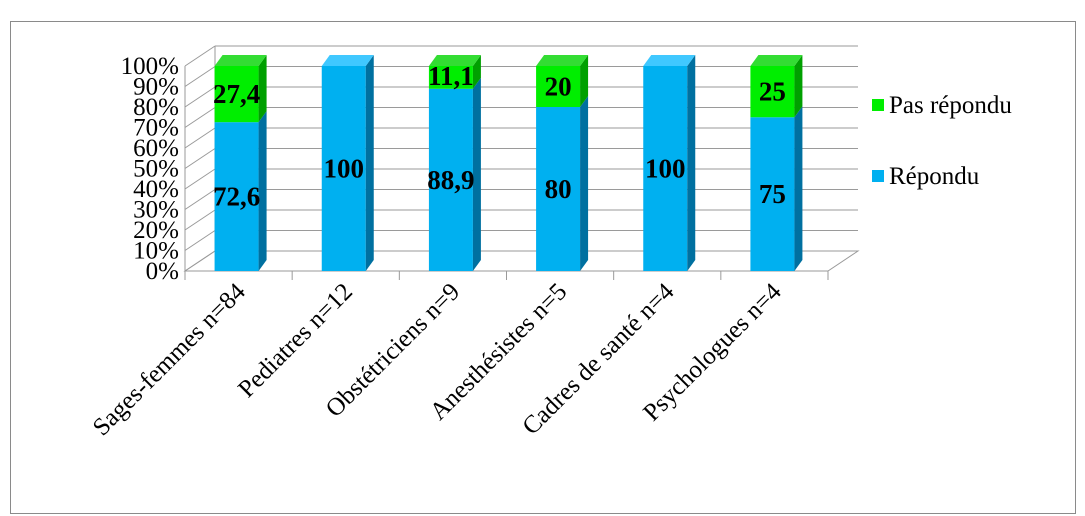 This screenshot has width=1085, height=516. I want to click on y-tick-label: 50%, so click(156, 169).